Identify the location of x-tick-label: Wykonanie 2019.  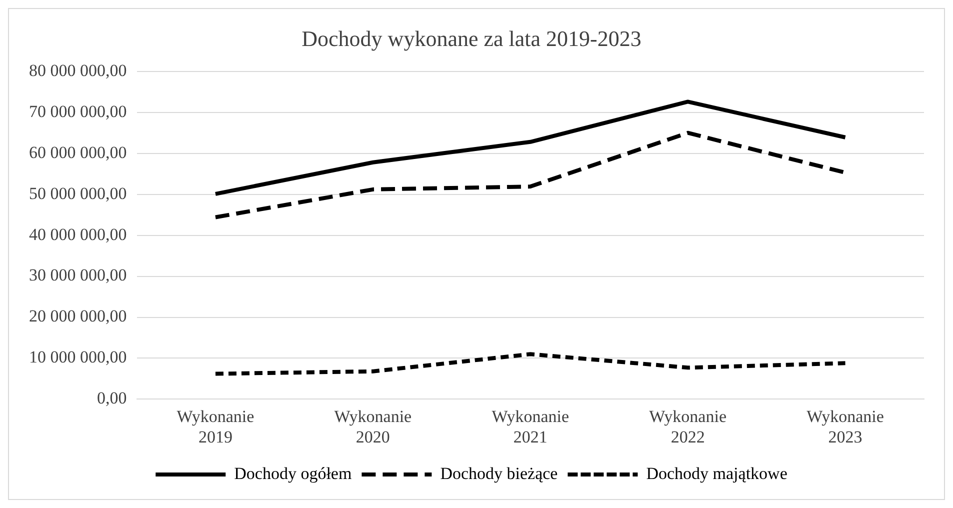
(215, 426).